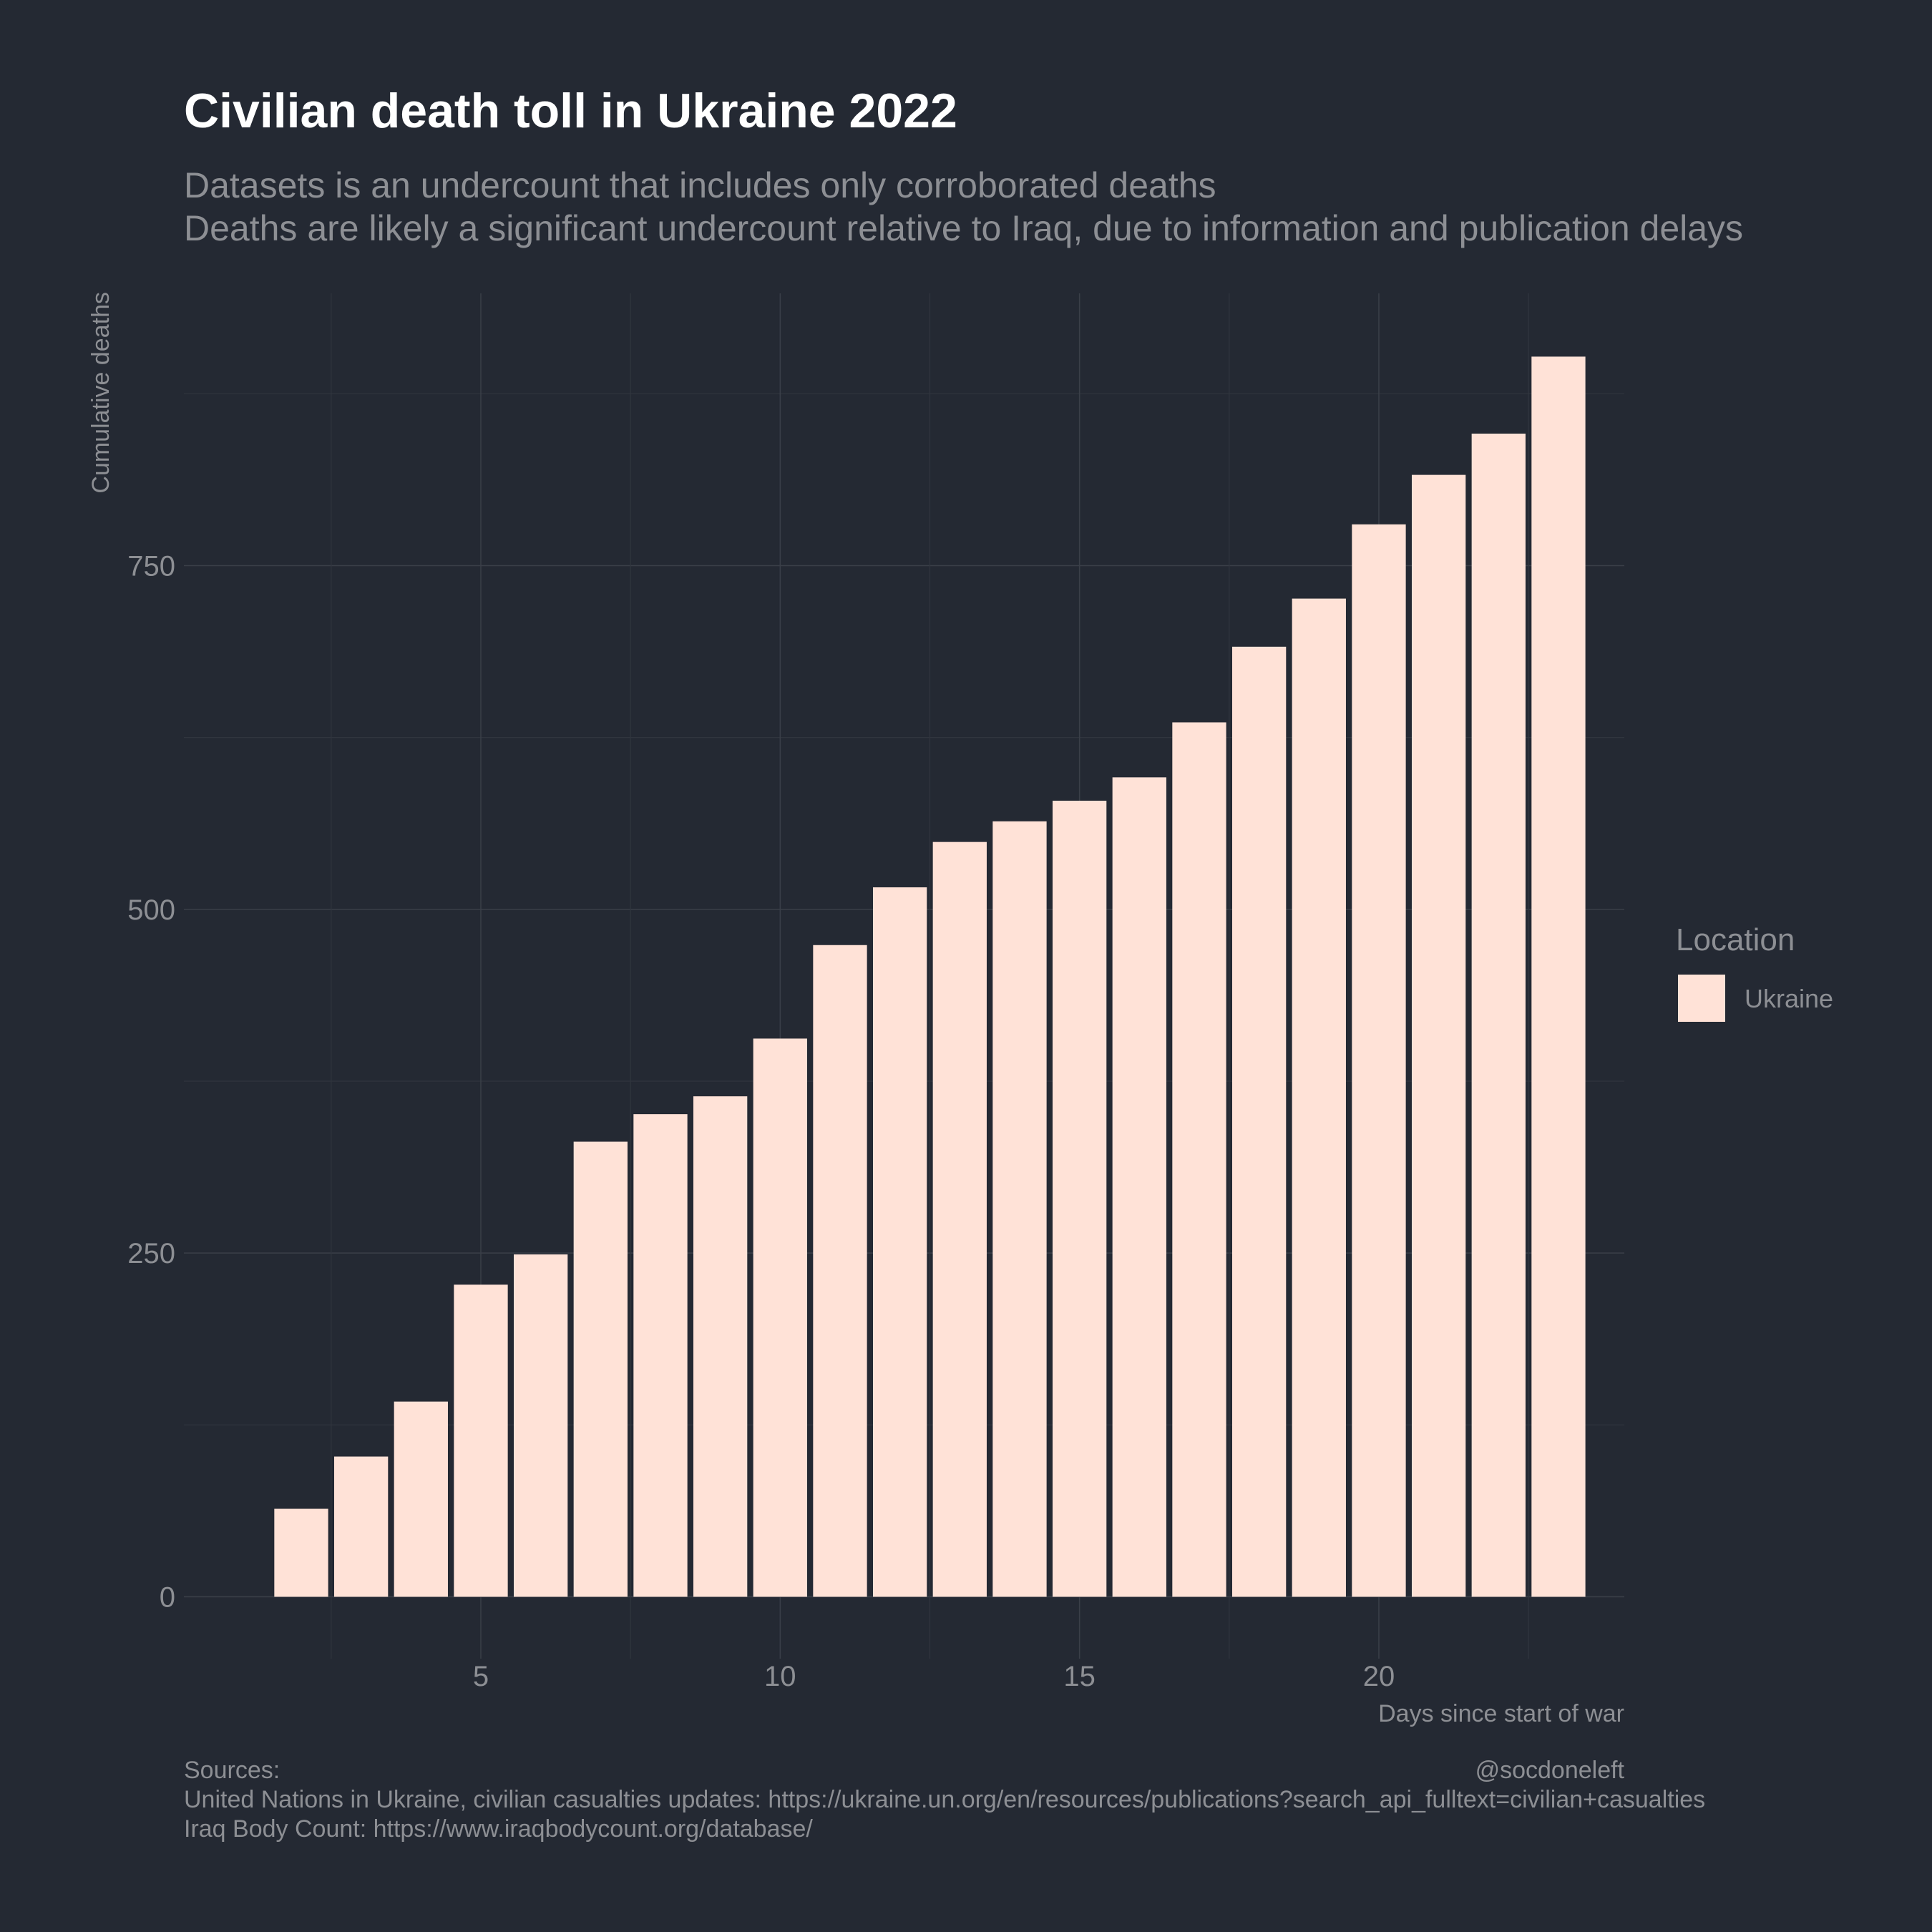 The height and width of the screenshot is (1932, 1932). I want to click on x-tick-label: 15, so click(1079, 1676).